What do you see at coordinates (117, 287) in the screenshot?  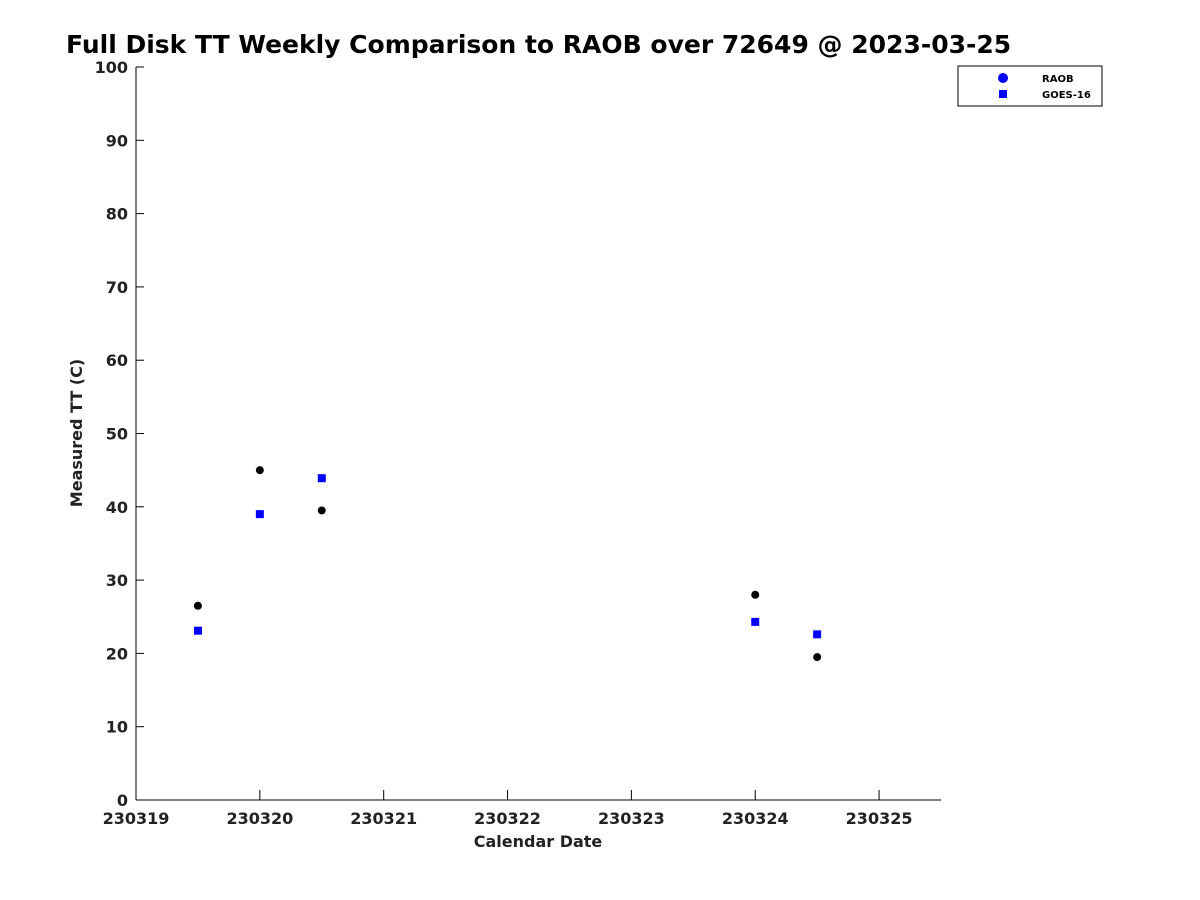 I see `y-tick-label: 70` at bounding box center [117, 287].